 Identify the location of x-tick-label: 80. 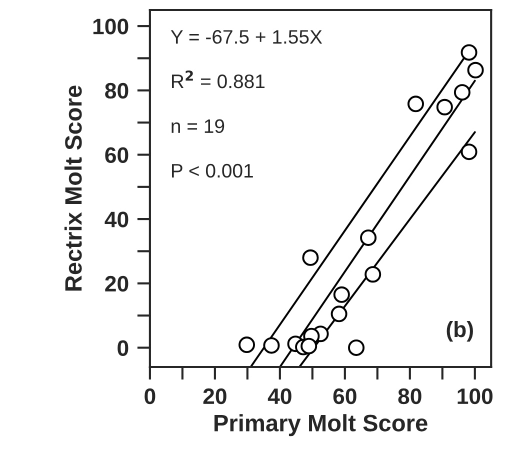
(410, 396).